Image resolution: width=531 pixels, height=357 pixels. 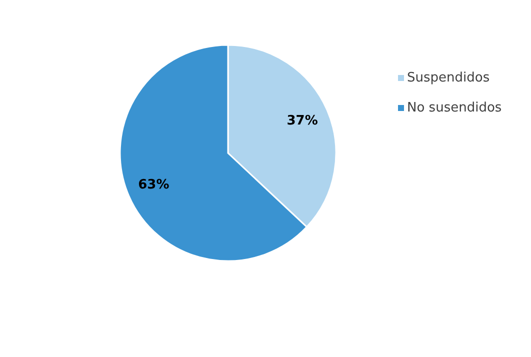 I want to click on legend-label: No susendidos, so click(x=454, y=108).